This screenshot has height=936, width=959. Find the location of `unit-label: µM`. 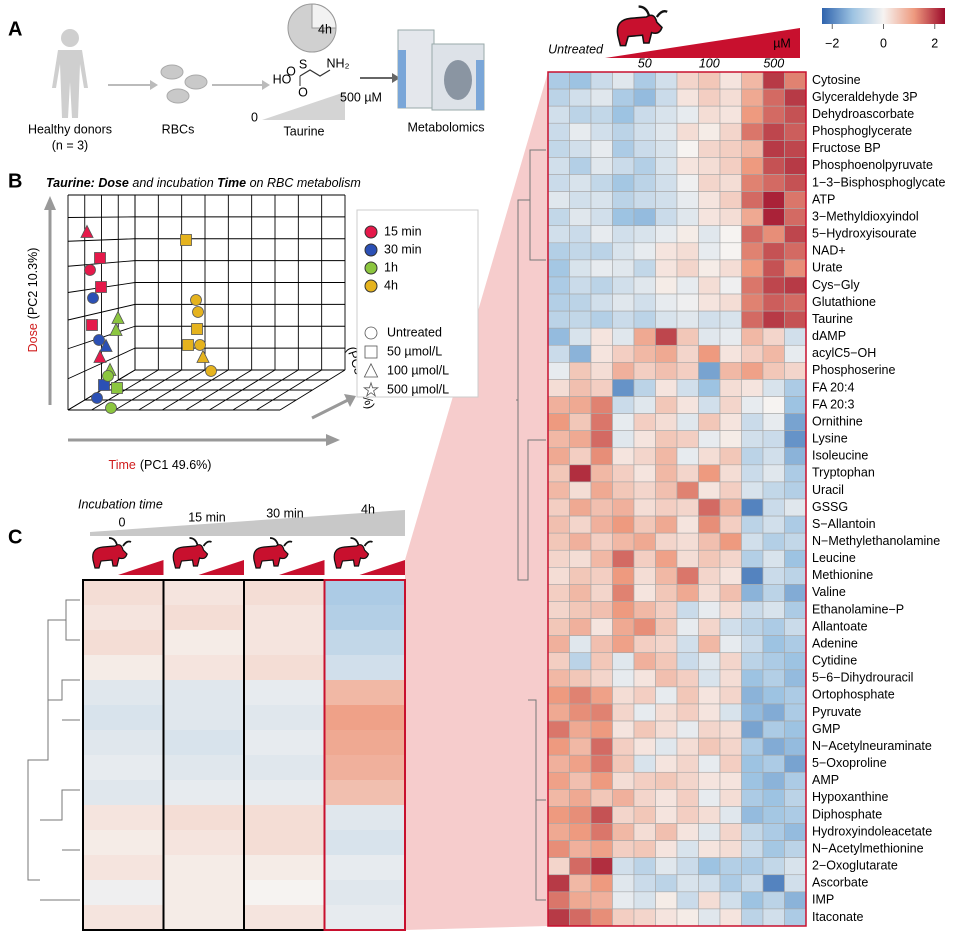

unit-label: µM is located at coordinates (782, 43).